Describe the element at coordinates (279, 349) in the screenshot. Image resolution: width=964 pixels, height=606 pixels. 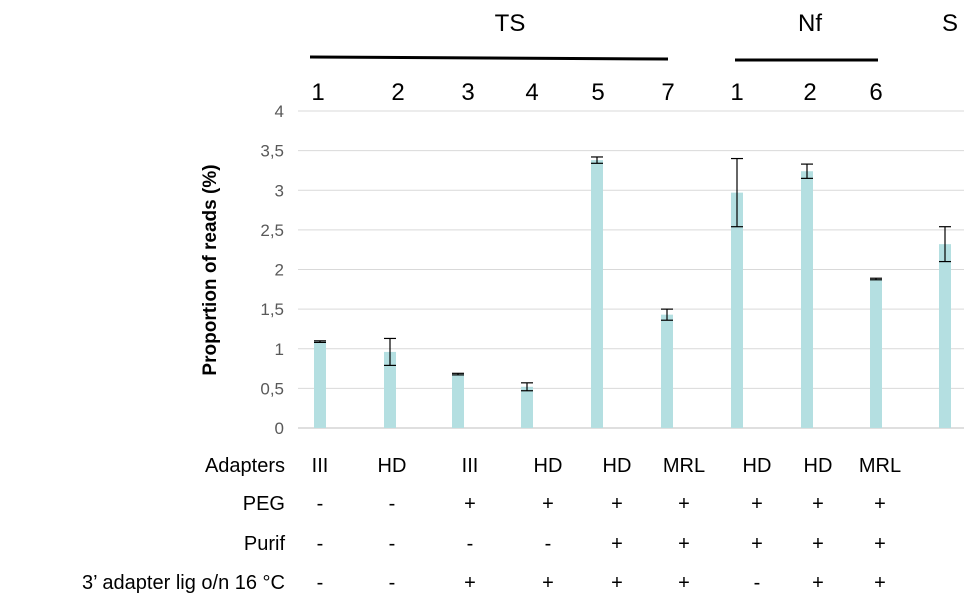
I see `y-tick-label: 1` at that location.